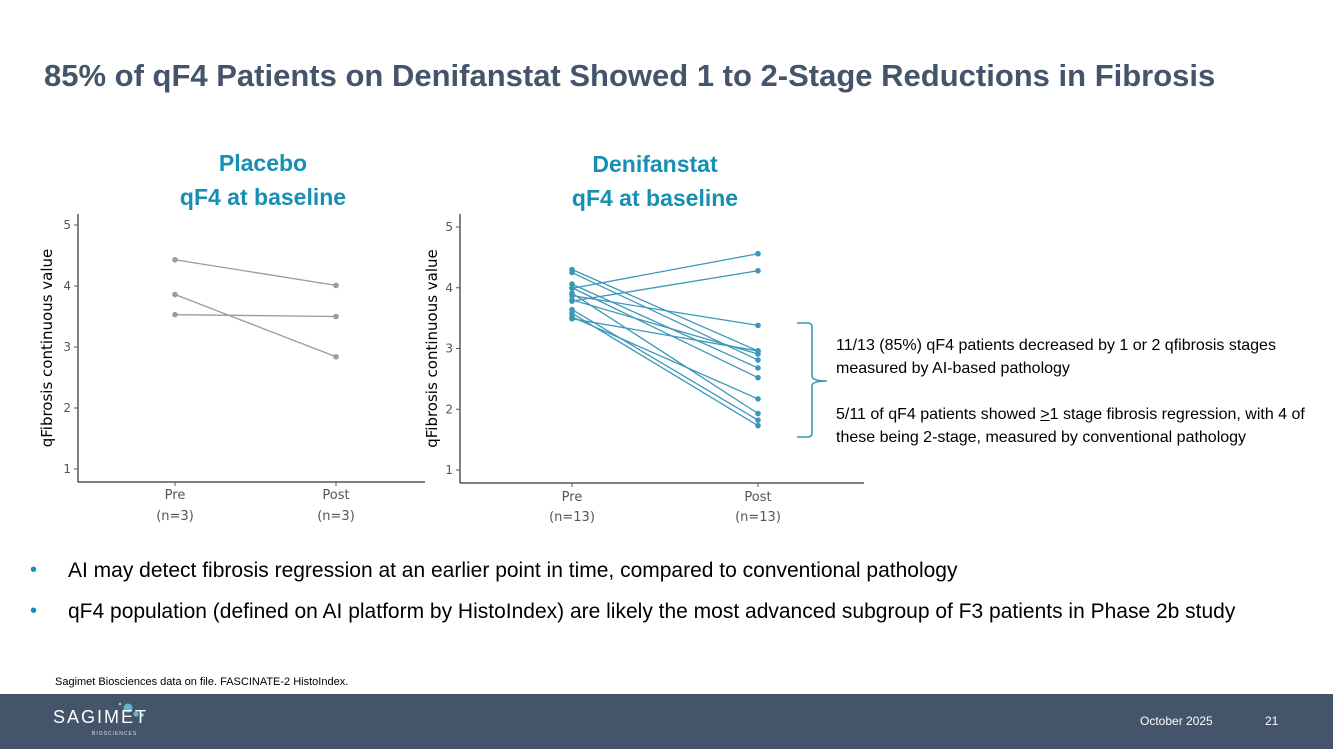 The height and width of the screenshot is (749, 1333). I want to click on page-number: 21, so click(1272, 721).